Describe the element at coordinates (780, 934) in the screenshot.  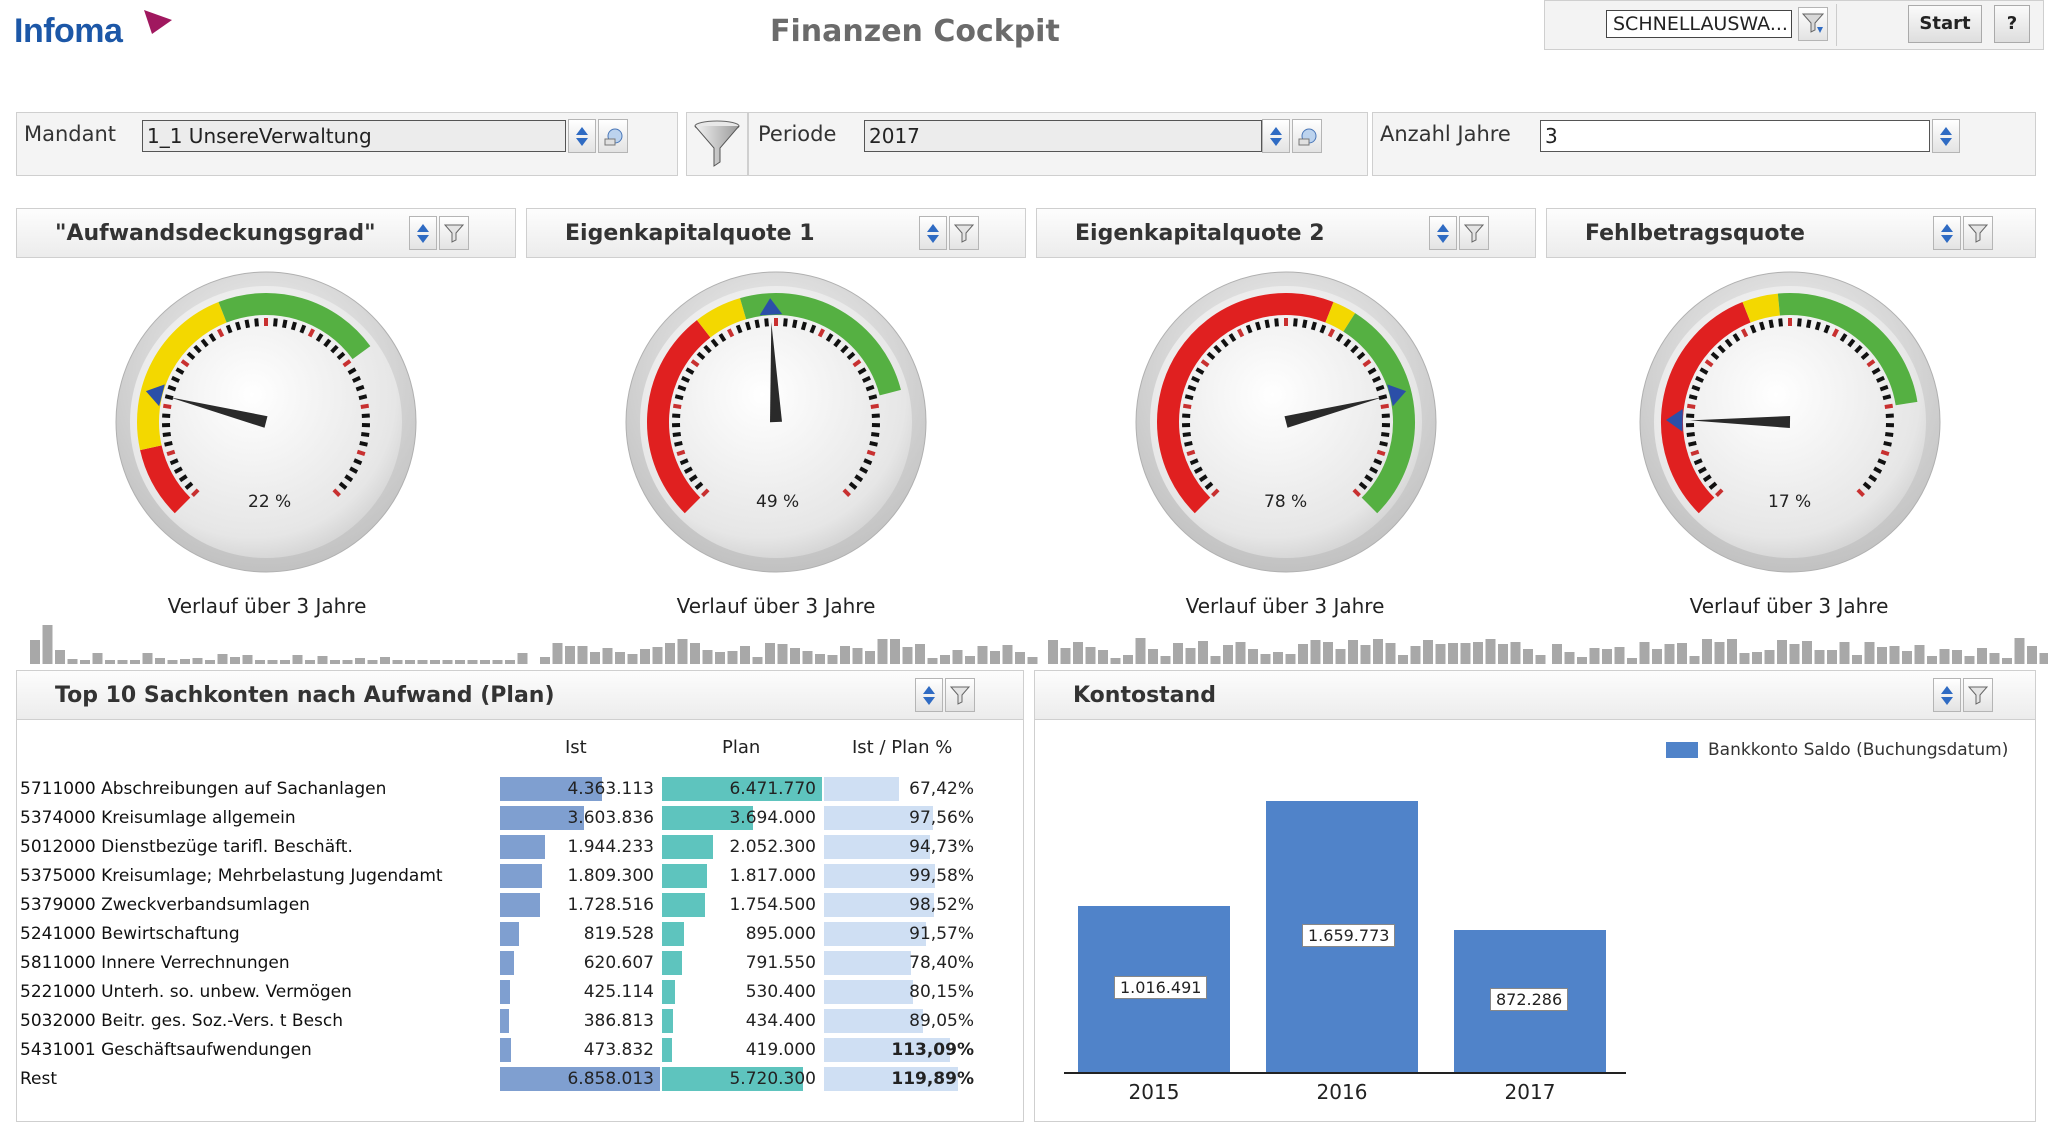
I see `plan-value: 895.000` at that location.